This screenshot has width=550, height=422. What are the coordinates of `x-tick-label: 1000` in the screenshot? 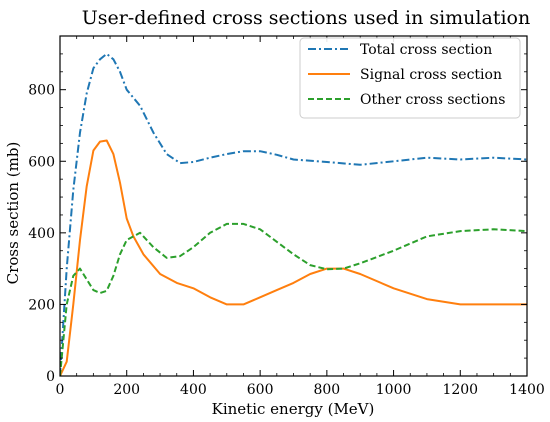 It's located at (394, 390).